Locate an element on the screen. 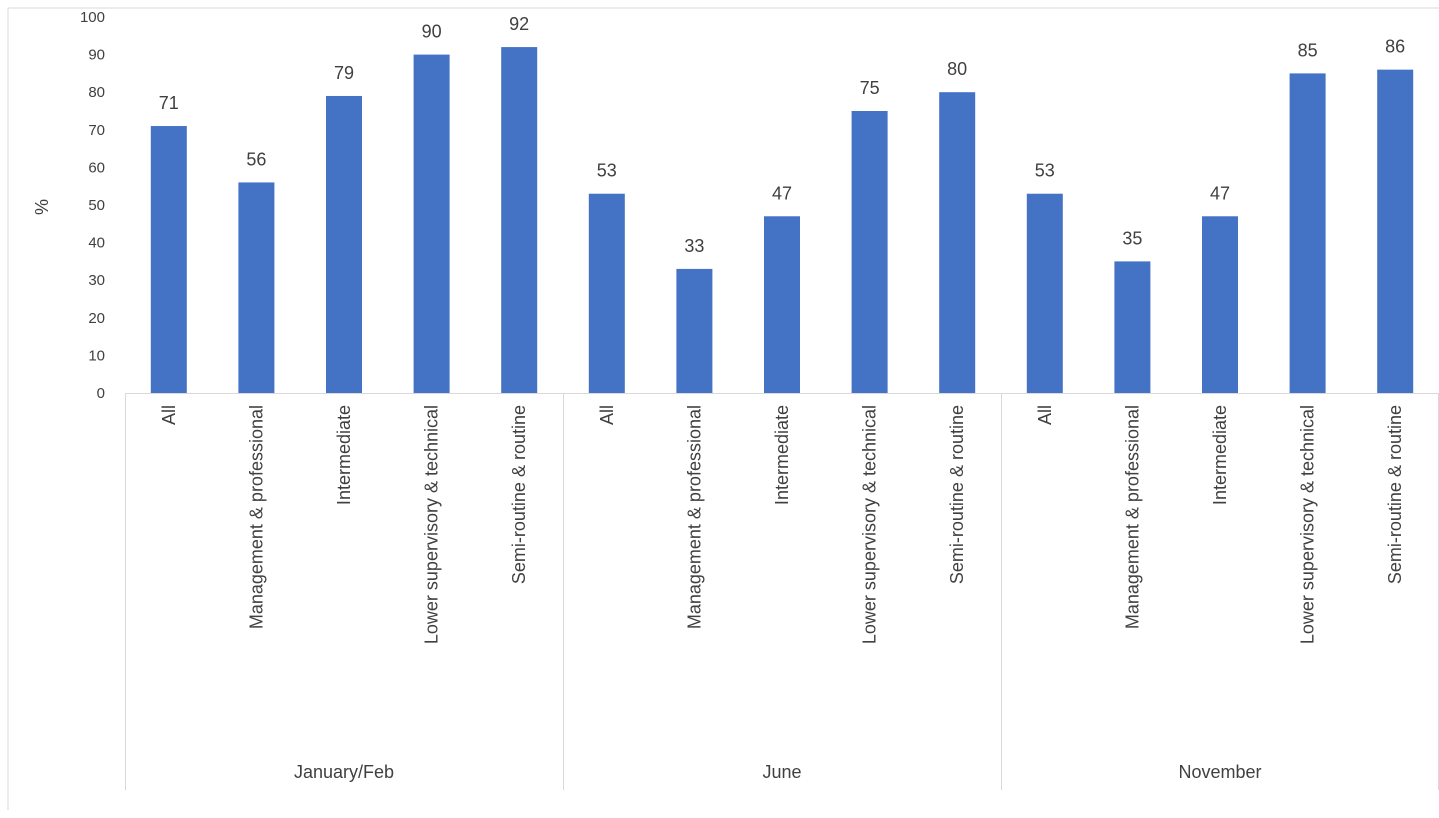  data-label: 90 is located at coordinates (432, 32).